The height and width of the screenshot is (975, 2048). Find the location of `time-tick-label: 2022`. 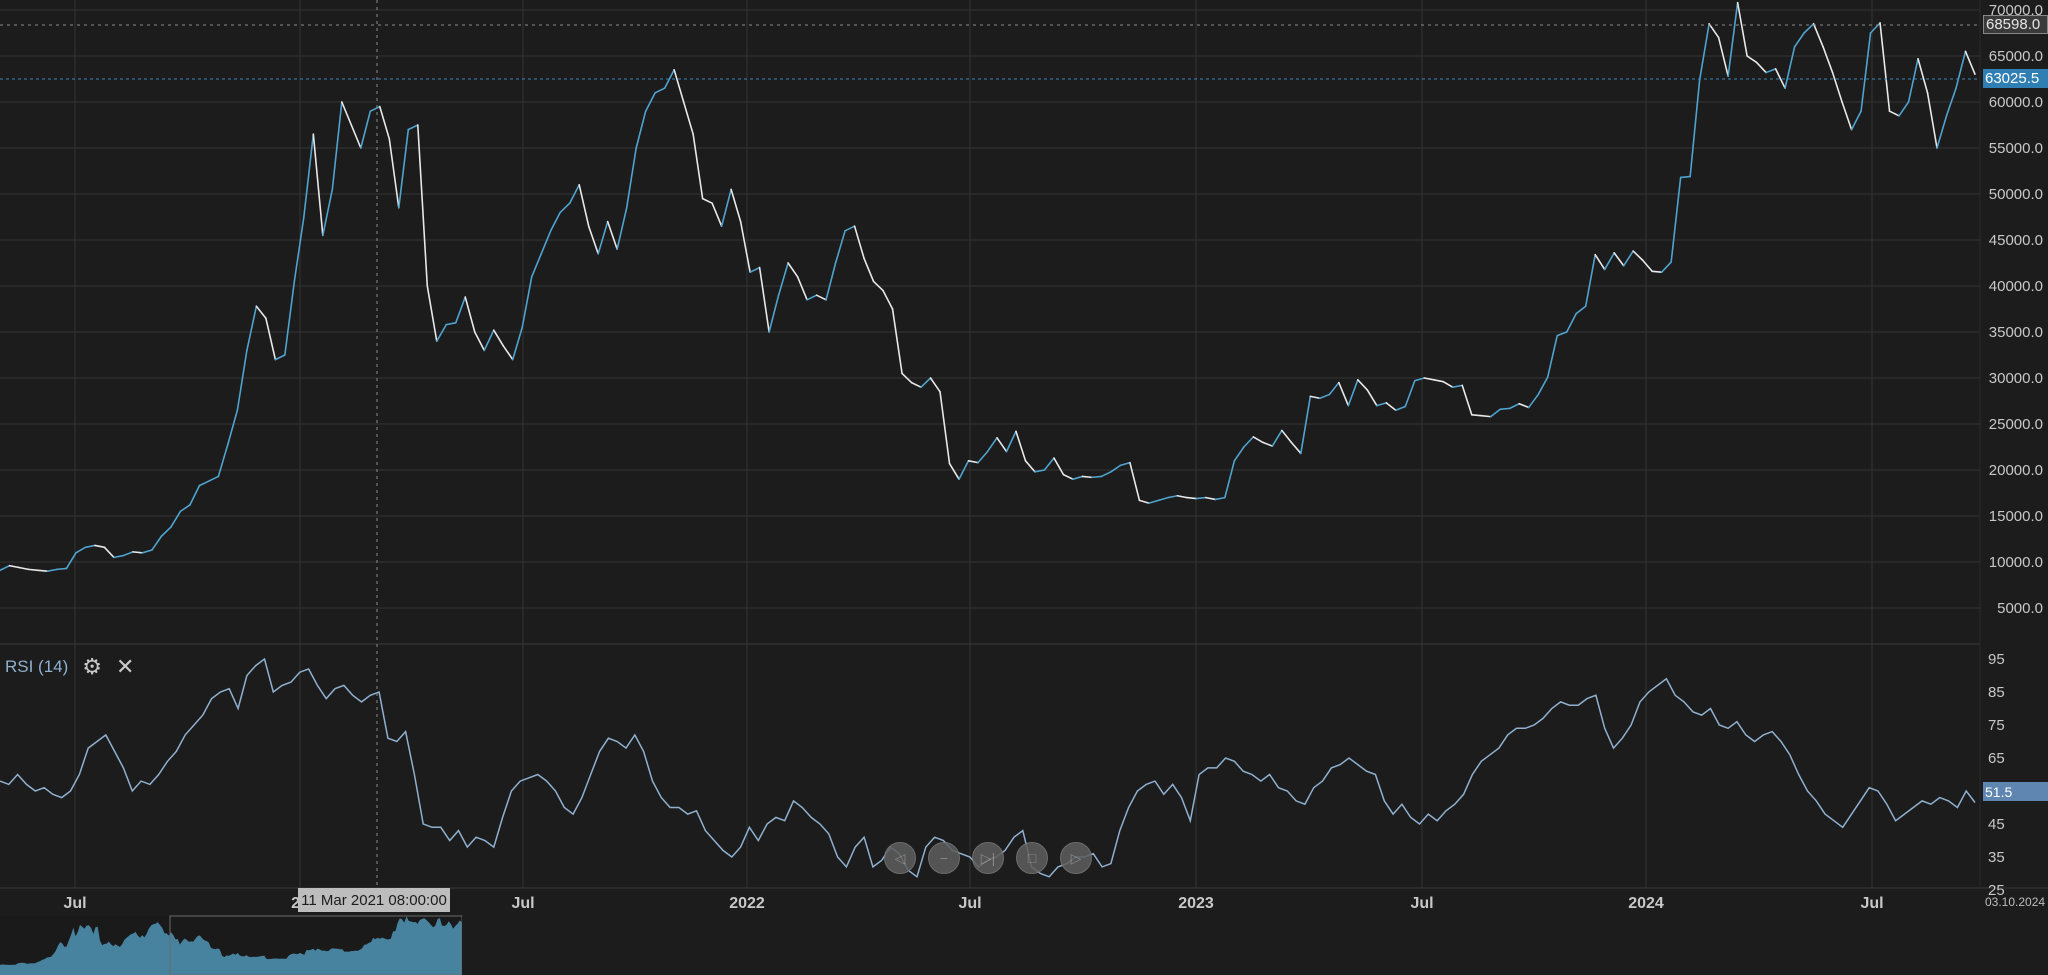

time-tick-label: 2022 is located at coordinates (747, 903).